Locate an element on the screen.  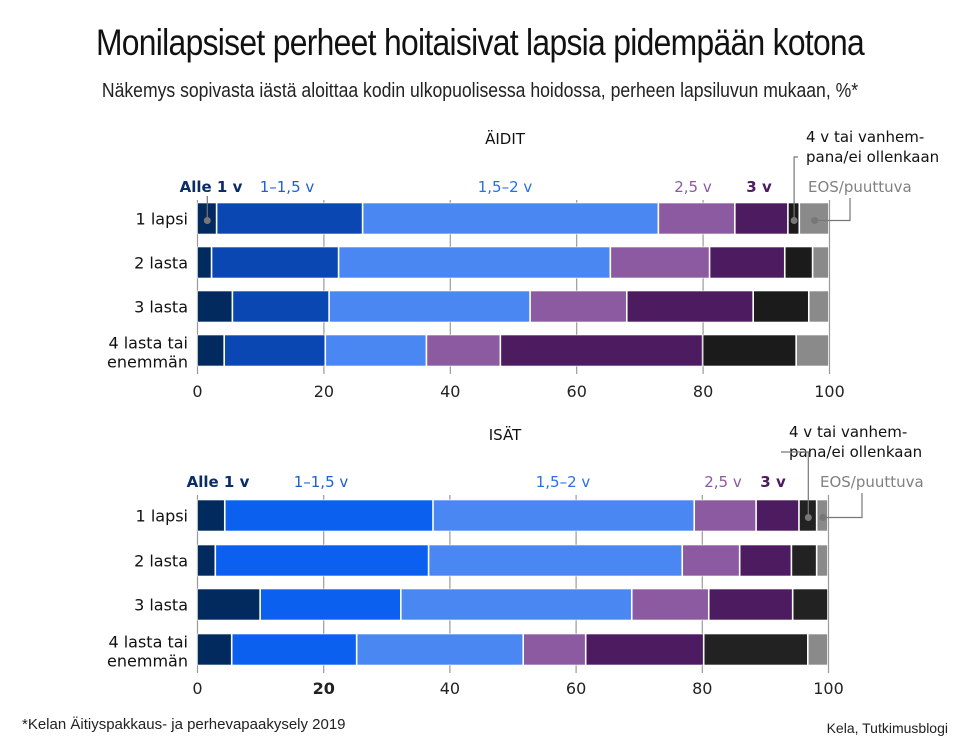
panel-title: ÄIDIT is located at coordinates (505, 138).